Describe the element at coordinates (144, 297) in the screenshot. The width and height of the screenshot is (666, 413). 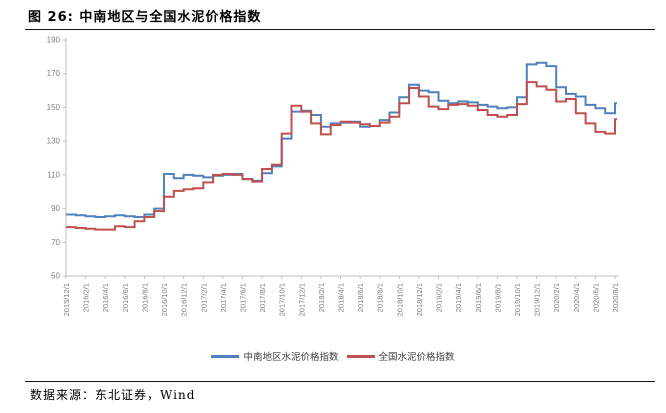
I see `x-tick-label: 2016/8/1` at that location.